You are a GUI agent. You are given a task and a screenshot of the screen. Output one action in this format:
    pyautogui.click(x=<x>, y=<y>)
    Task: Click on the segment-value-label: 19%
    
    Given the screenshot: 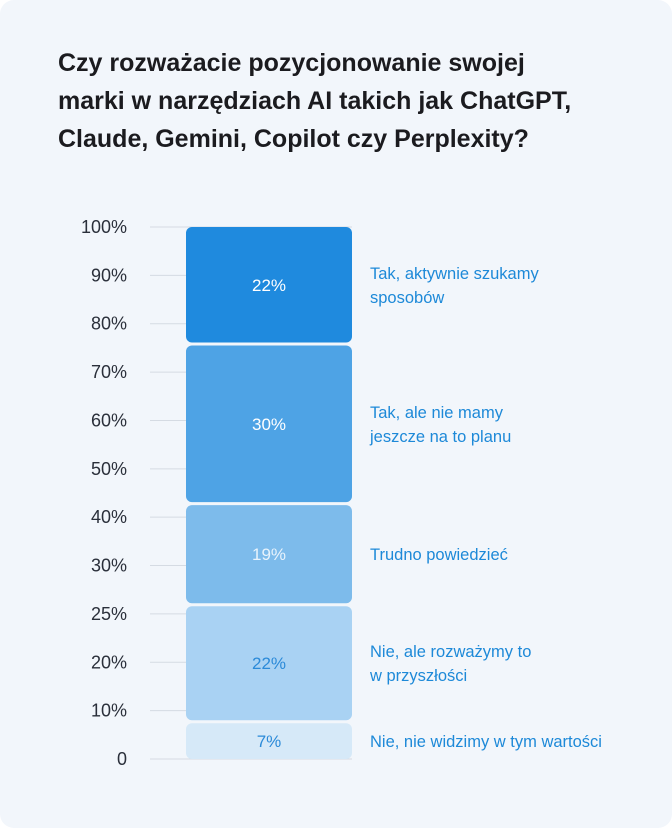 What is the action you would take?
    pyautogui.click(x=269, y=554)
    